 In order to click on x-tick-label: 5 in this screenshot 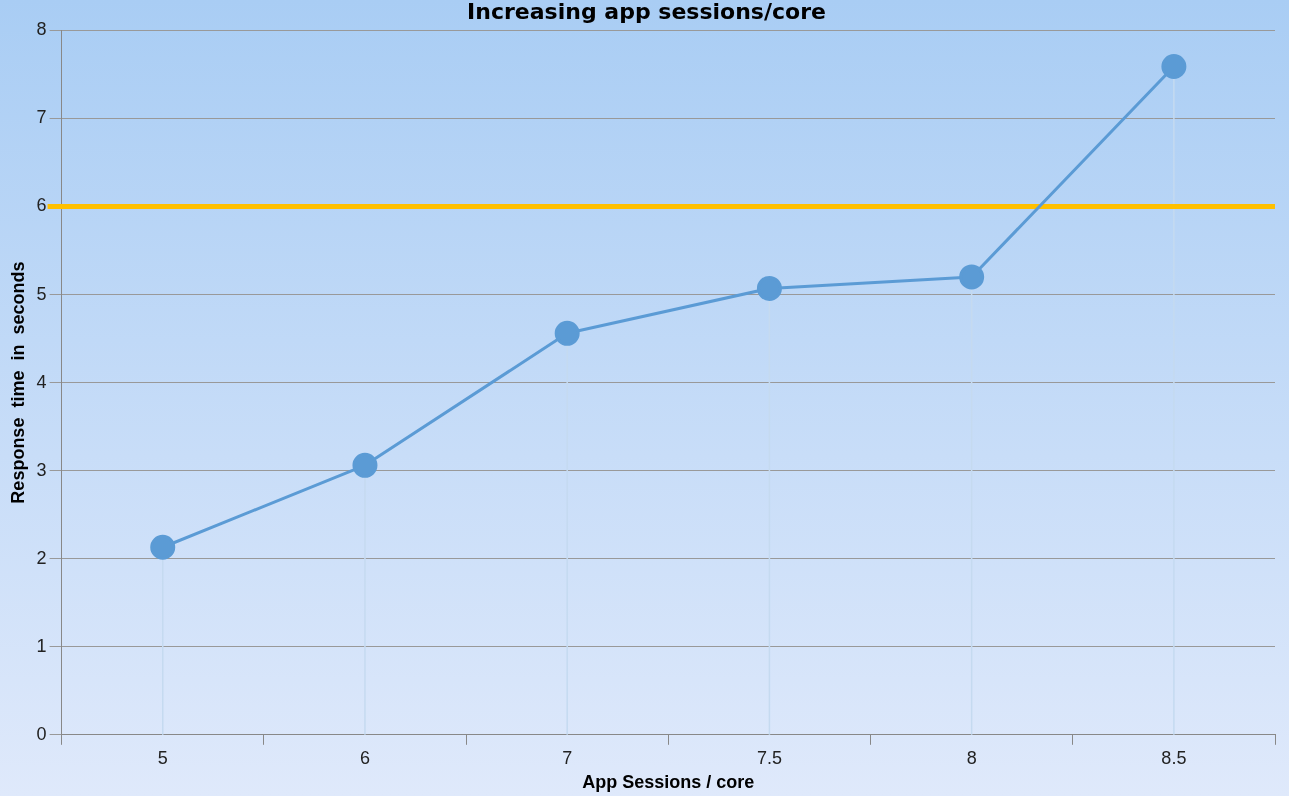, I will do `click(162, 757)`.